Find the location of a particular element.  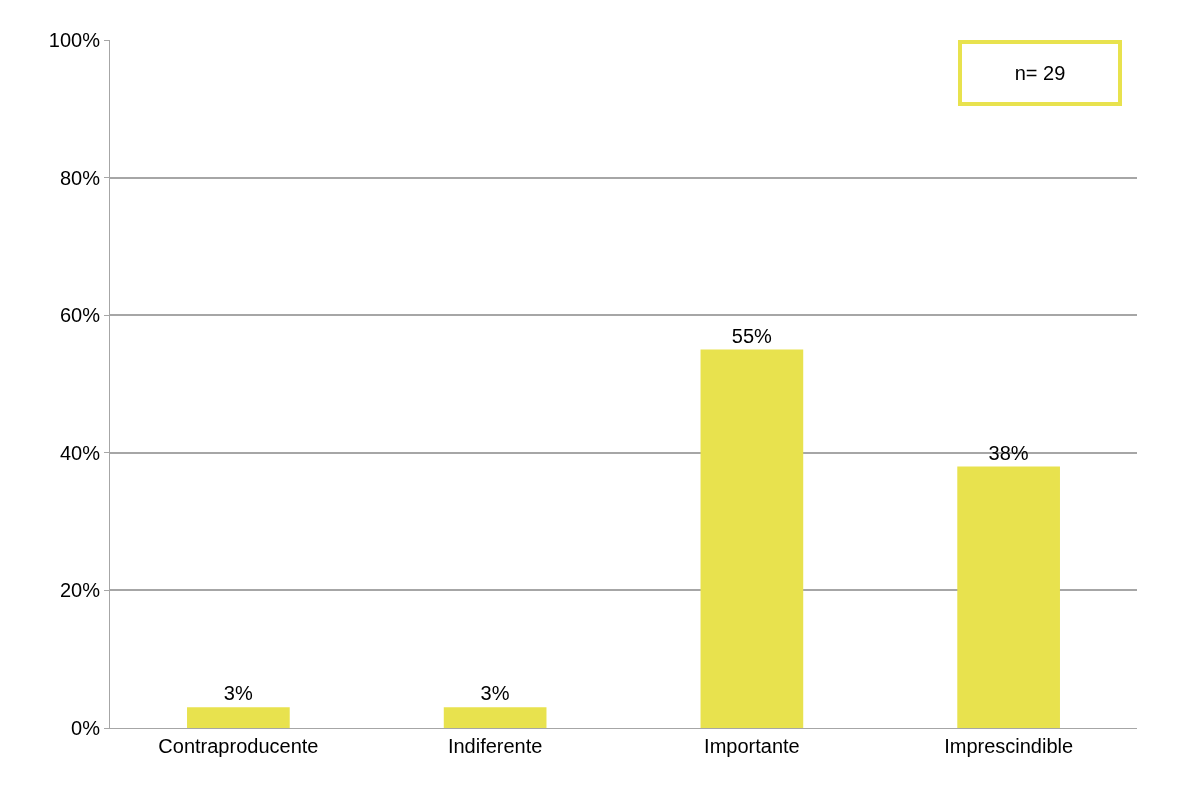

annotation: n= 29 is located at coordinates (1040, 73).